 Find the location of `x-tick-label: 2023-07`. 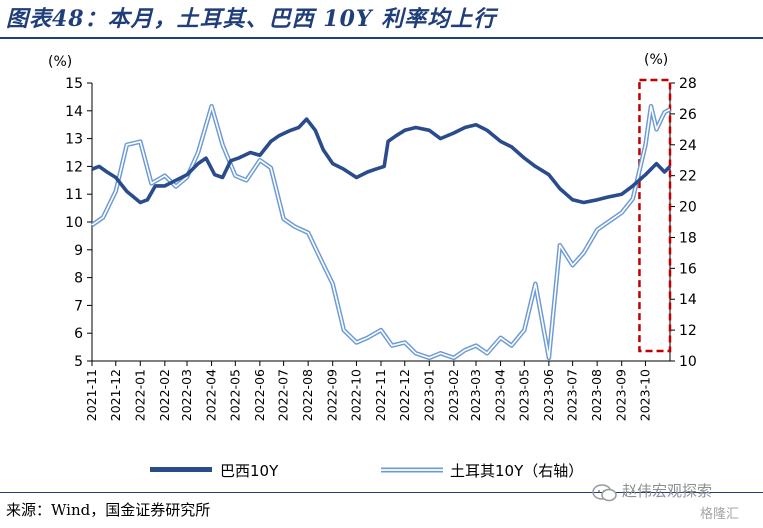

x-tick-label: 2023-07 is located at coordinates (572, 395).